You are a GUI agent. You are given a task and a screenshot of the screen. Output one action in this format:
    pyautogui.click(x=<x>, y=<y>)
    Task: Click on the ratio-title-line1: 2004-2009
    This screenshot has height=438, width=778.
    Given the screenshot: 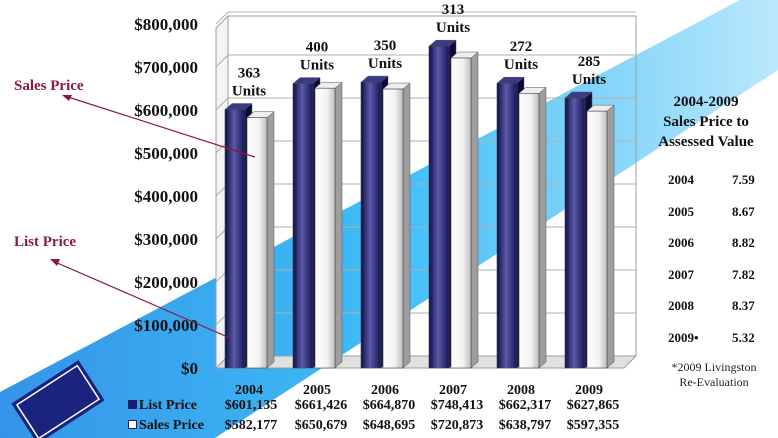 What is the action you would take?
    pyautogui.click(x=706, y=102)
    